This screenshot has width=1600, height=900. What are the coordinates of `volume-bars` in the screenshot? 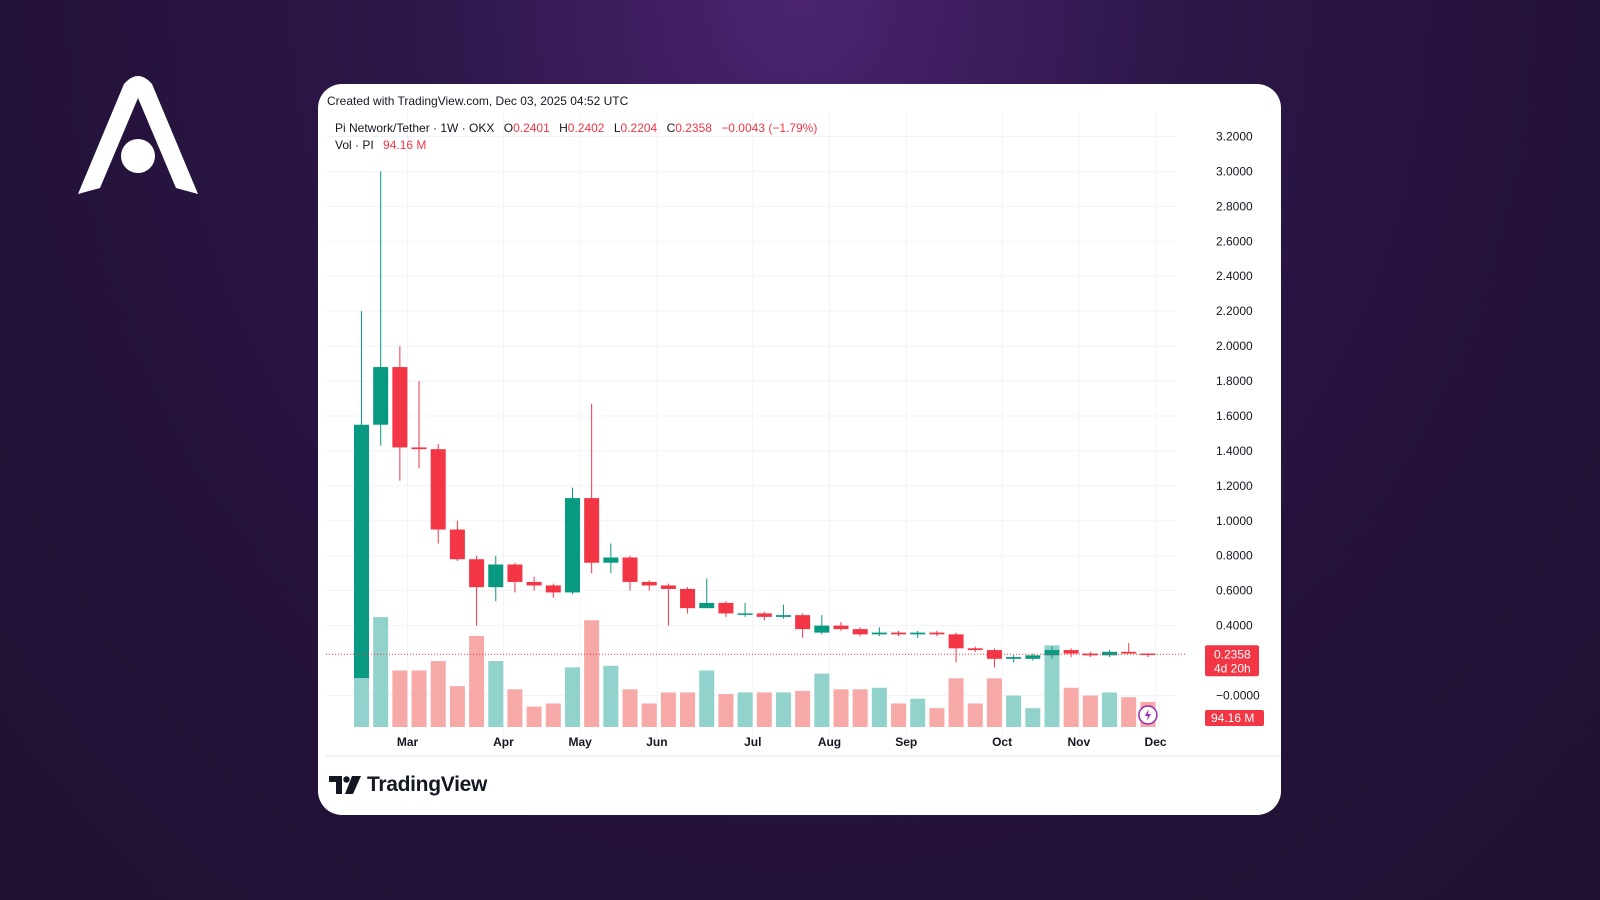 It's located at (755, 672).